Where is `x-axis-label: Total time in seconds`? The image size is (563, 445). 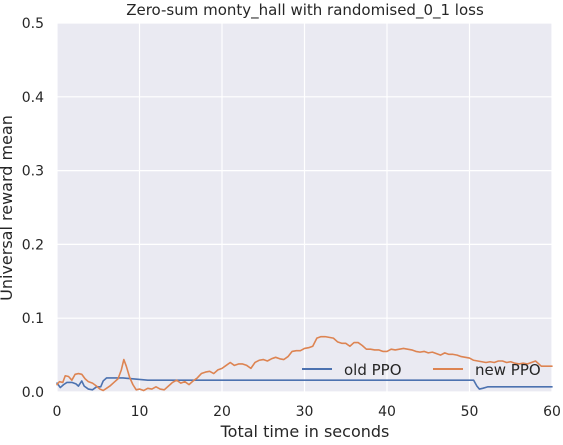 x-axis-label: Total time in seconds is located at coordinates (305, 431).